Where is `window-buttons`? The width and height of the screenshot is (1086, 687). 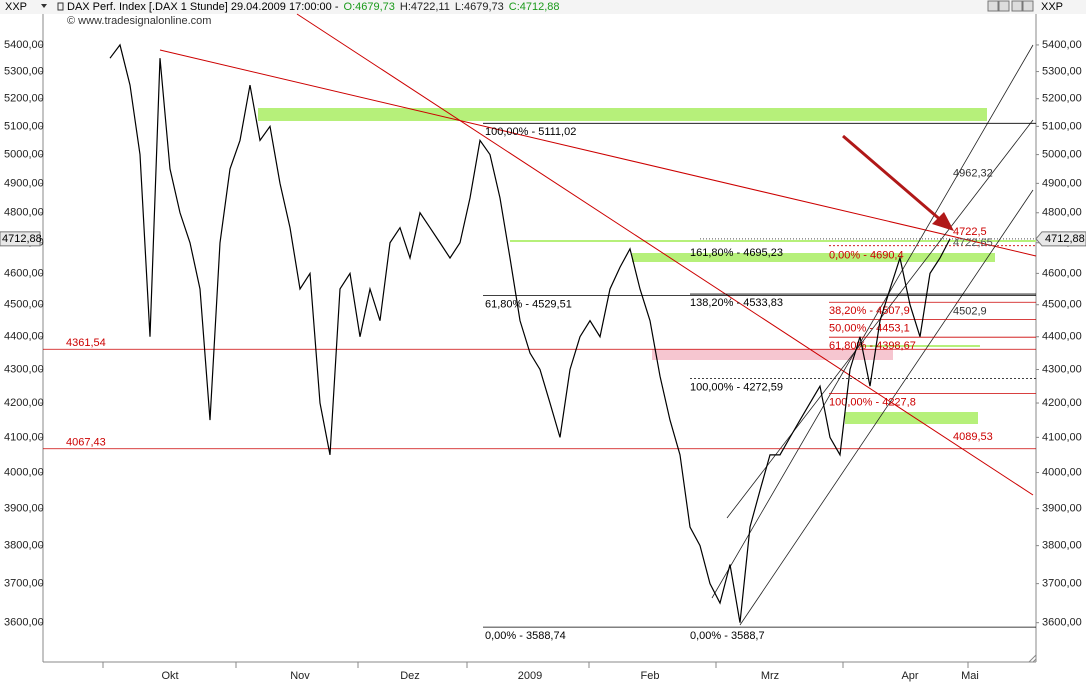
window-buttons is located at coordinates (1010, 6).